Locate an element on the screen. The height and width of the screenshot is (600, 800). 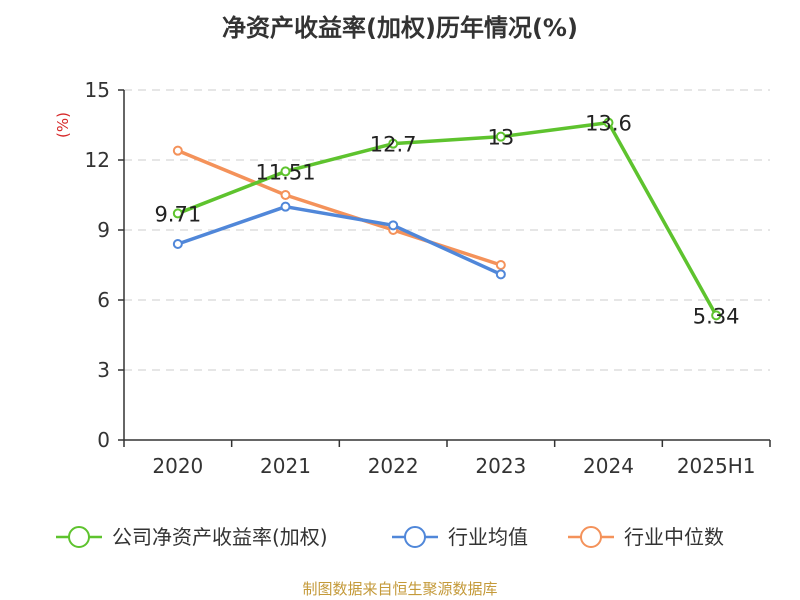
data-label: 11.51 is located at coordinates (285, 172).